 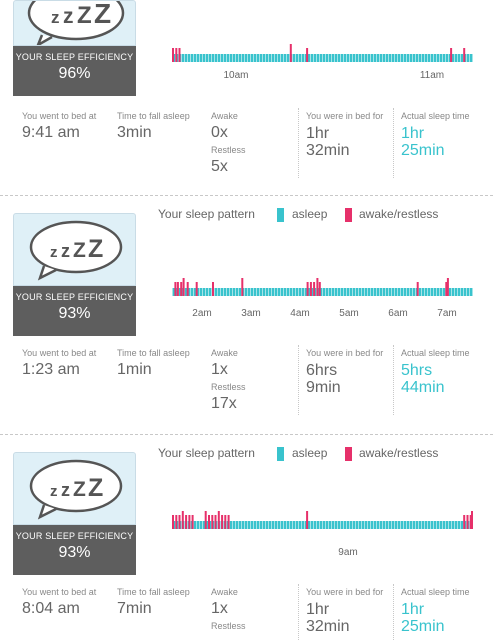 I want to click on efficiency-value: 96%, so click(x=74, y=73).